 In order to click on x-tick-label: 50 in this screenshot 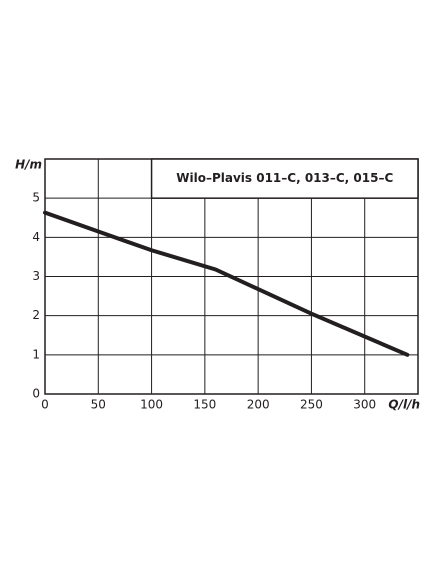, I will do `click(98, 405)`.